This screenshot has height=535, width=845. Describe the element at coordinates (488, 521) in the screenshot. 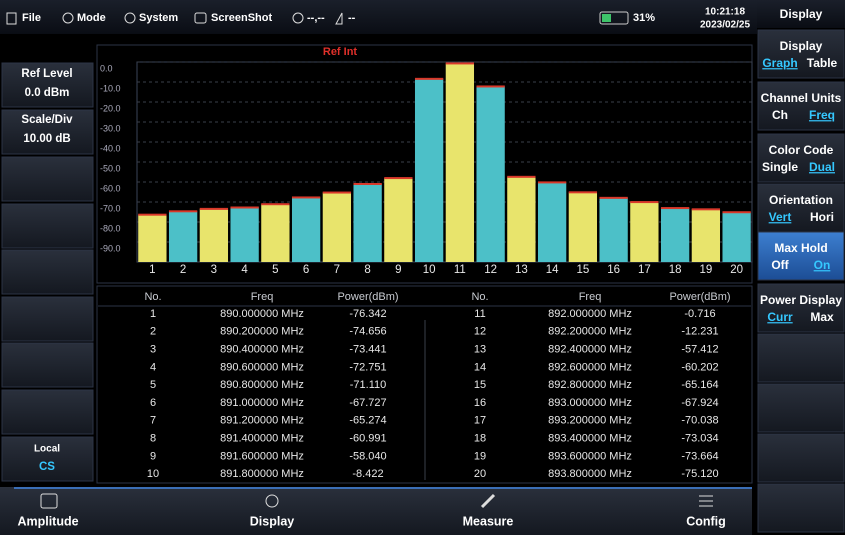

I see `bottom-menu-item: Measure` at that location.